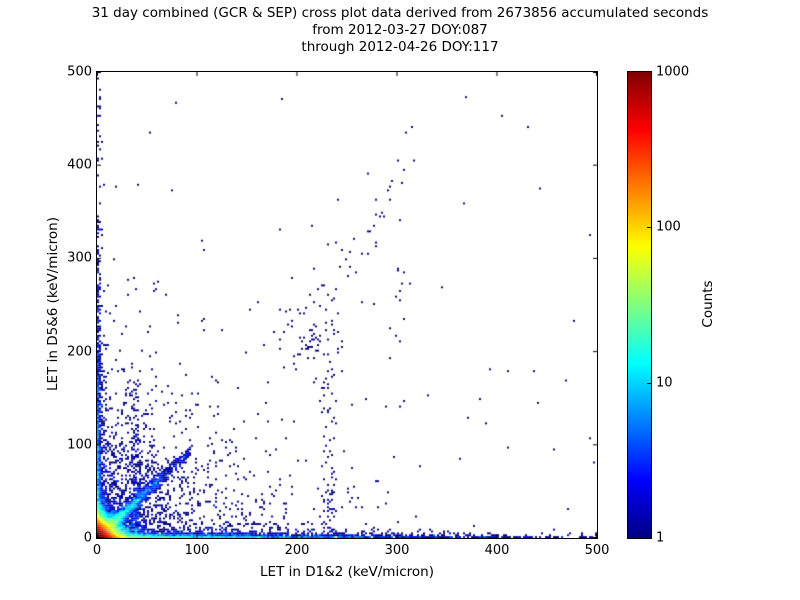 The height and width of the screenshot is (600, 800). I want to click on x-tick-label: 200, so click(297, 550).